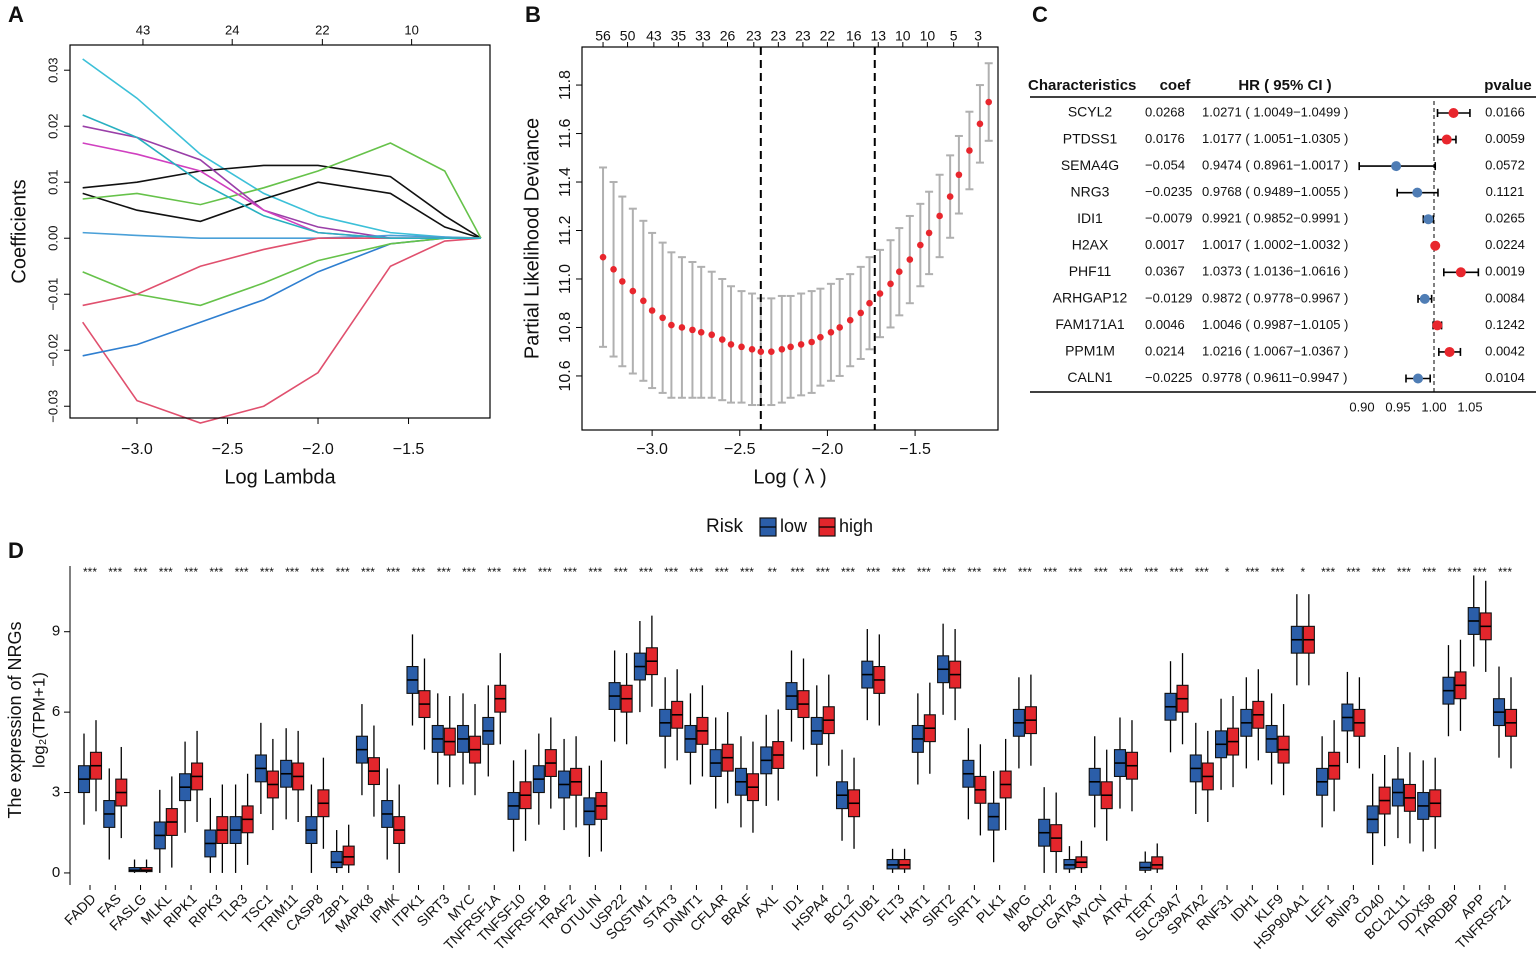 The width and height of the screenshot is (1536, 968). I want to click on hr-value: 0.9872 ( 0.9778−0.9967 ), so click(1275, 297).